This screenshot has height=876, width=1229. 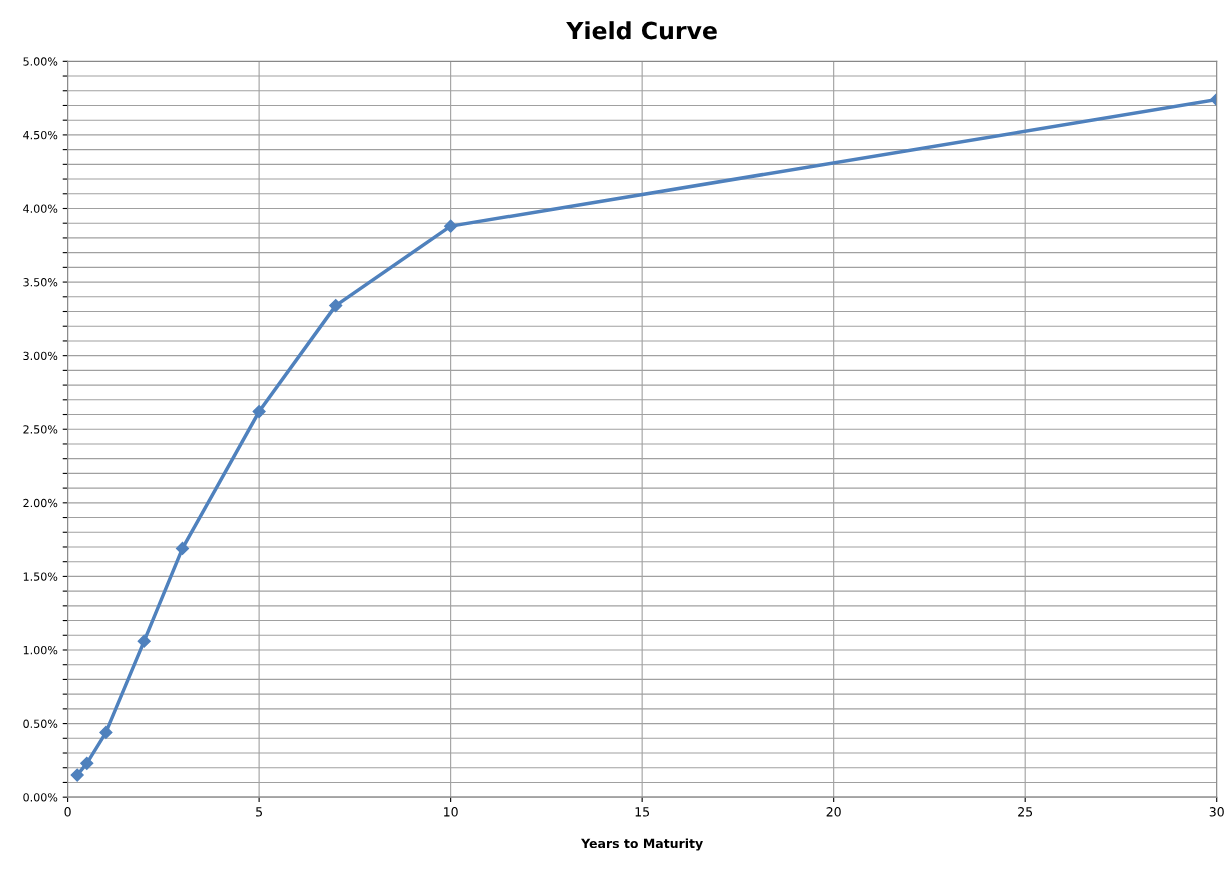 I want to click on x-tick-label: 5, so click(x=259, y=812).